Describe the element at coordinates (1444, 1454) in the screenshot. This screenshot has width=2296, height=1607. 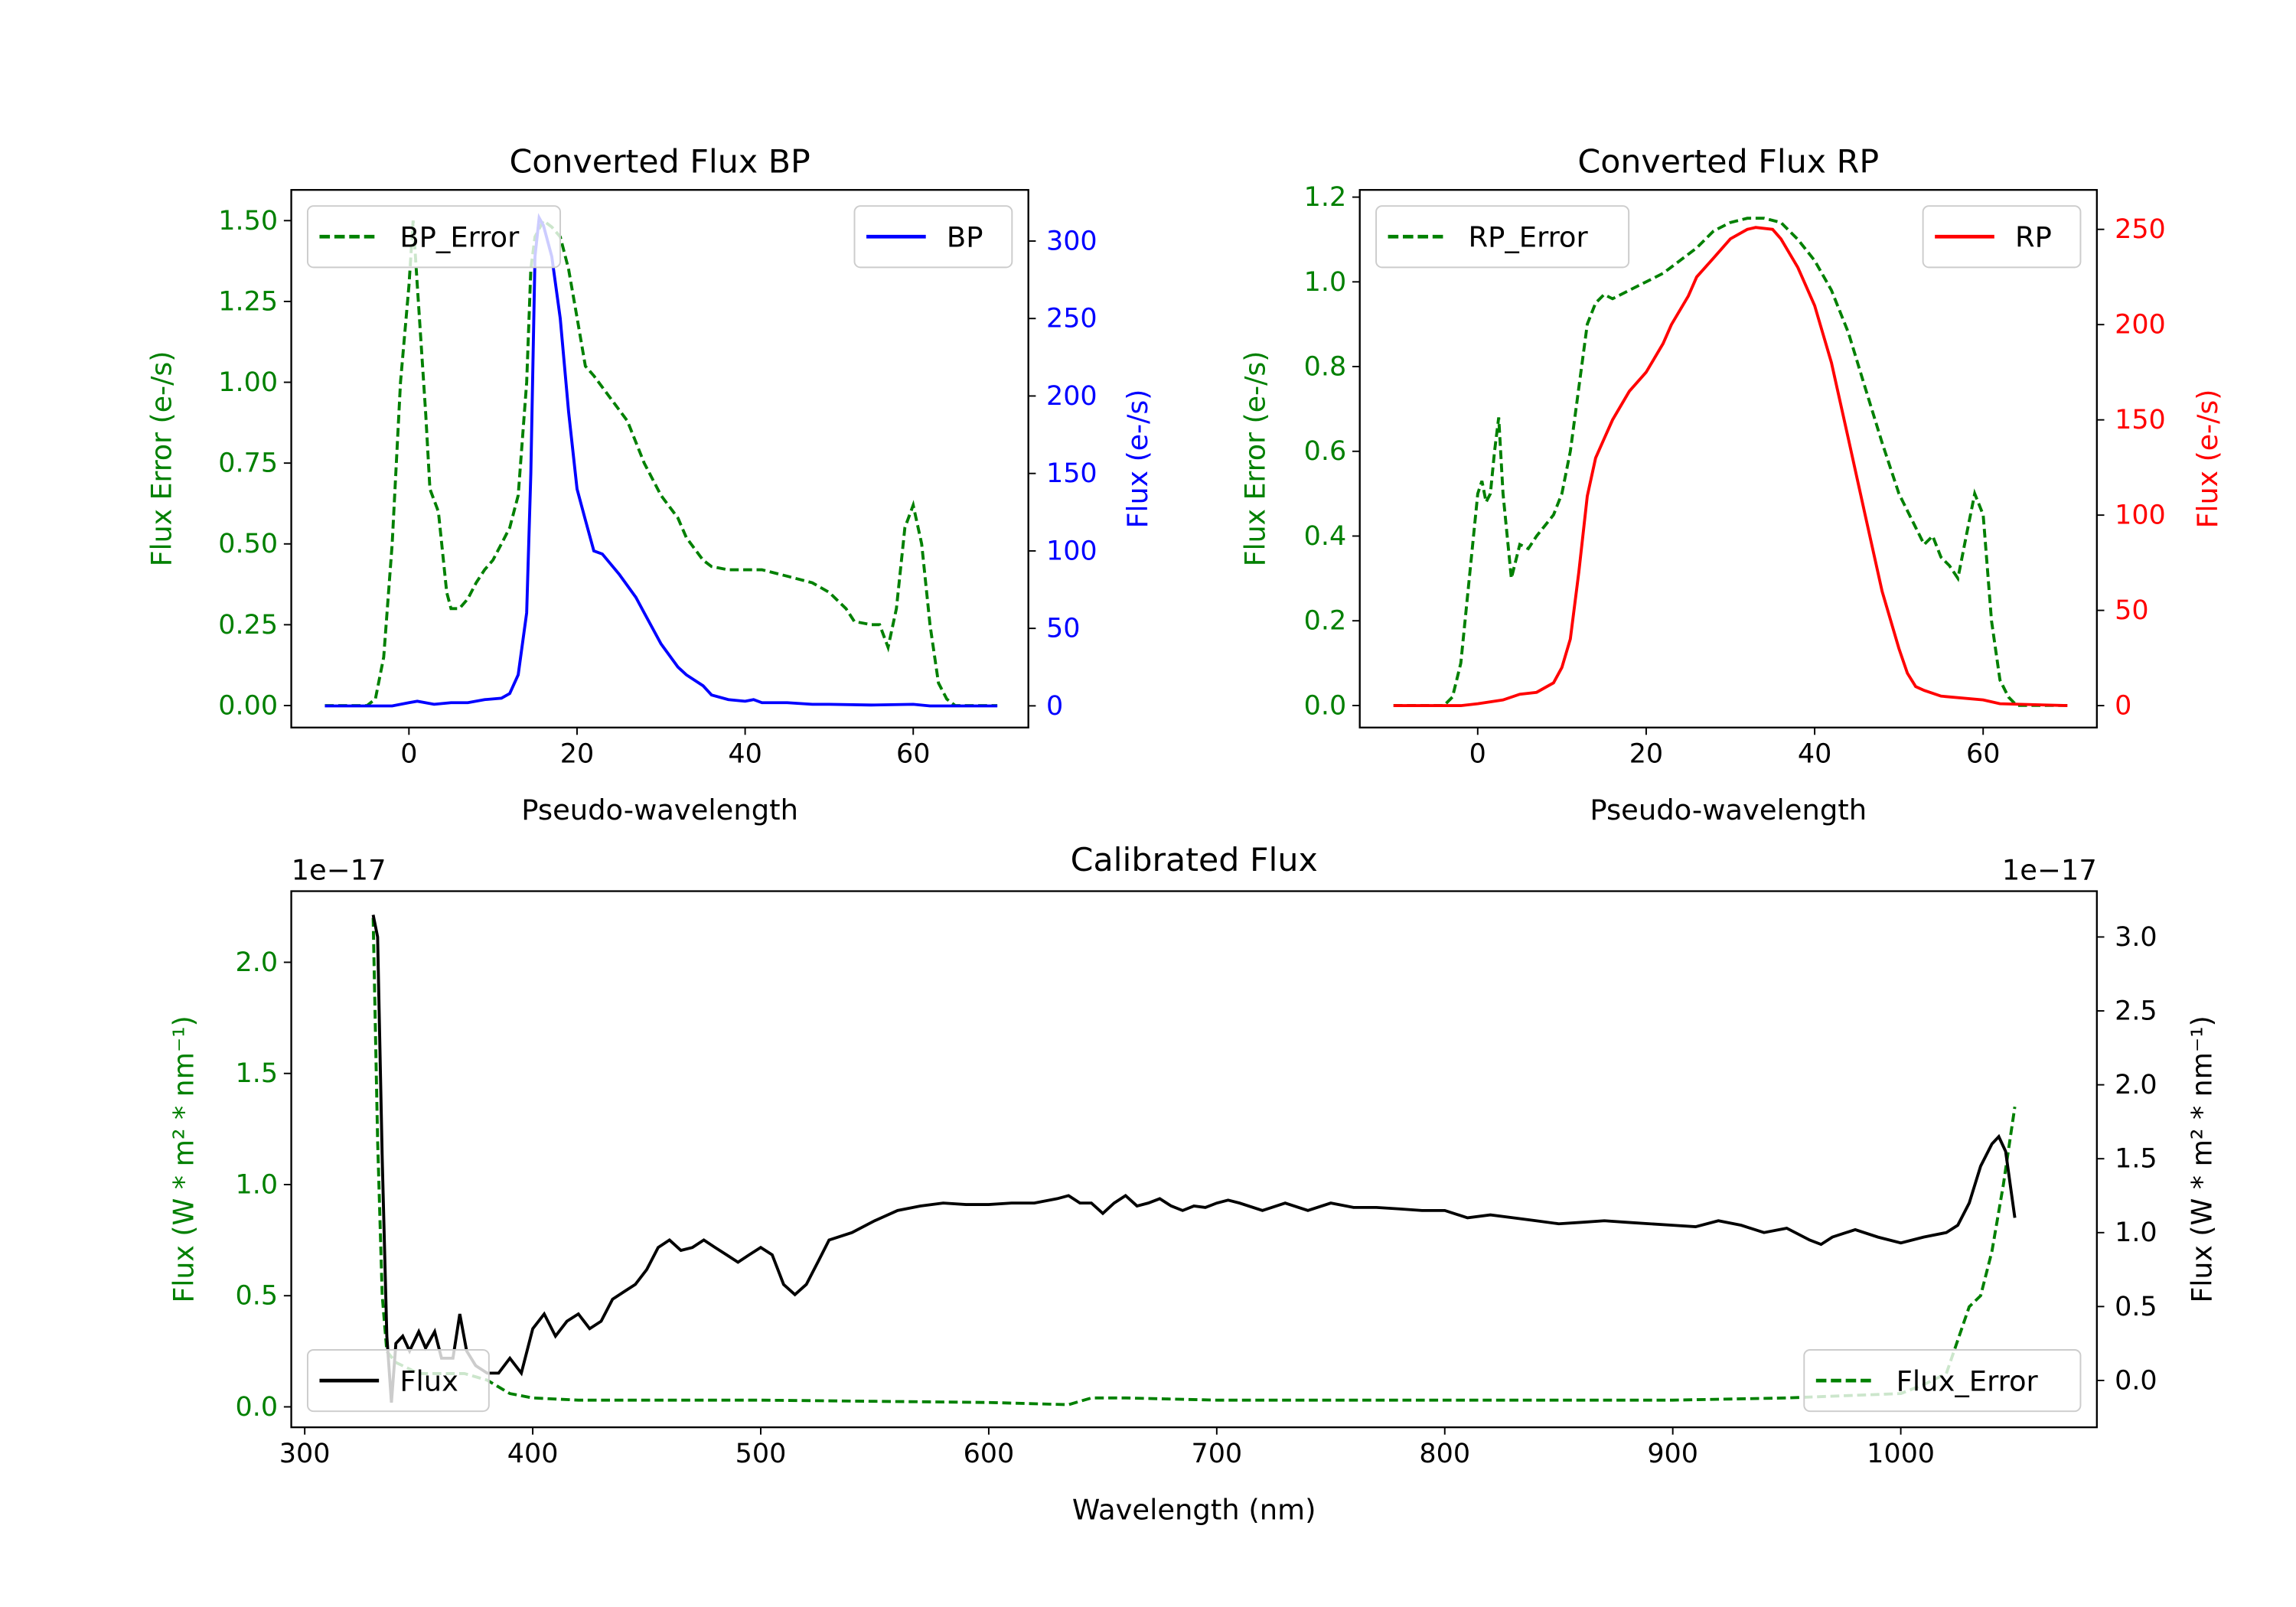
I see `x-tick-label: 800` at that location.